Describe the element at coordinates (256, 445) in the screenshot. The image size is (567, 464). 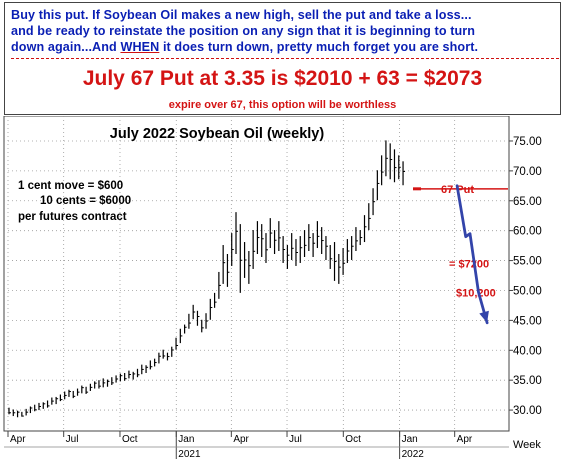
I see `x-axis: Apr Jul Oct Jan Apr Jul Oct Jan Apr 2021 2022` at that location.